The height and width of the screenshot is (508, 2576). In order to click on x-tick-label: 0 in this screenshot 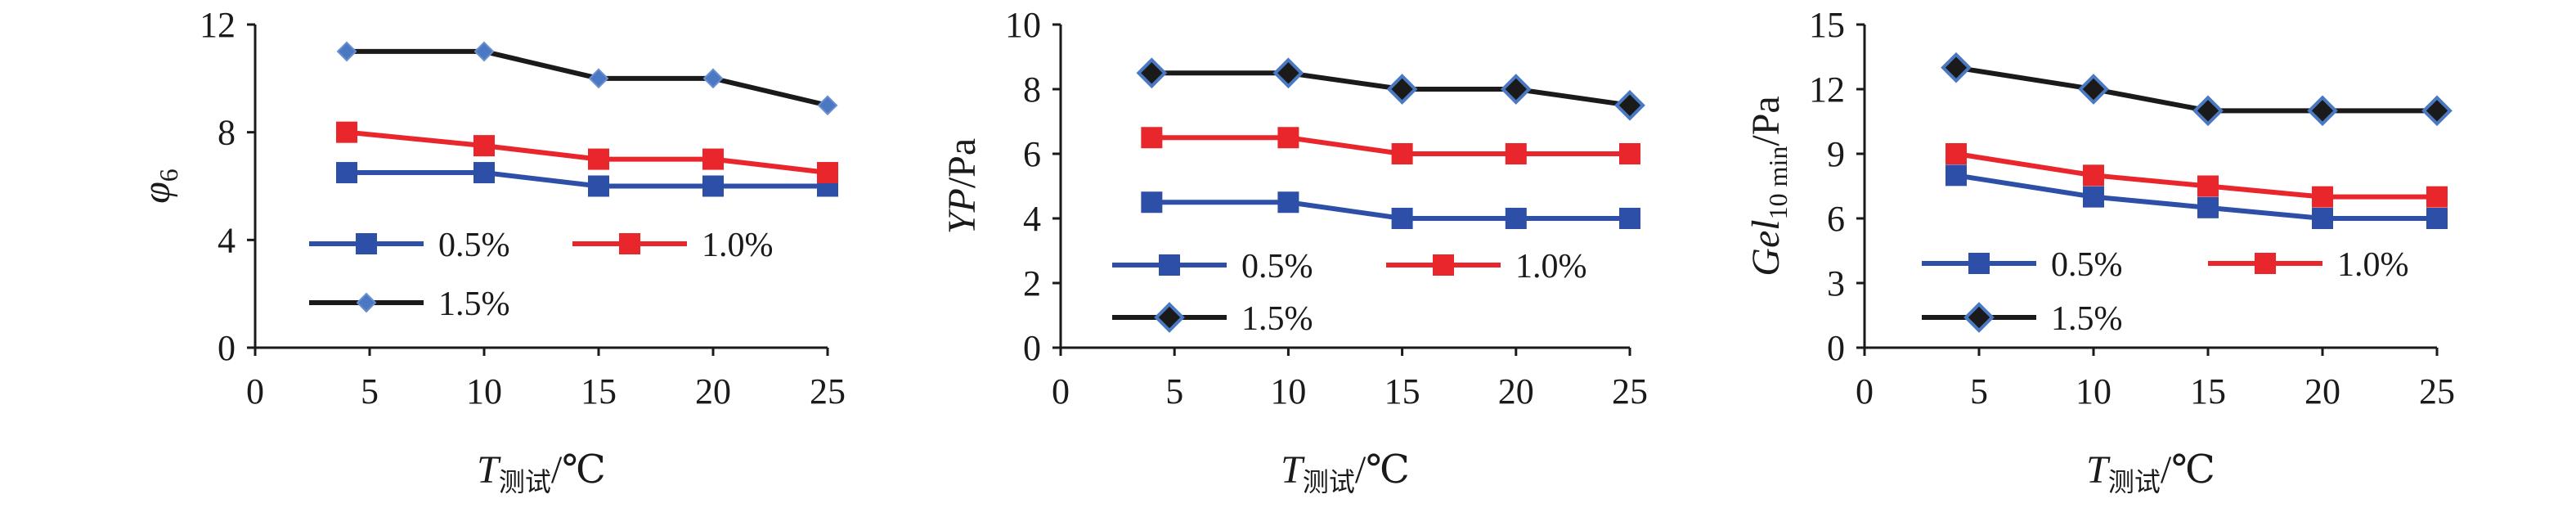, I will do `click(1061, 391)`.